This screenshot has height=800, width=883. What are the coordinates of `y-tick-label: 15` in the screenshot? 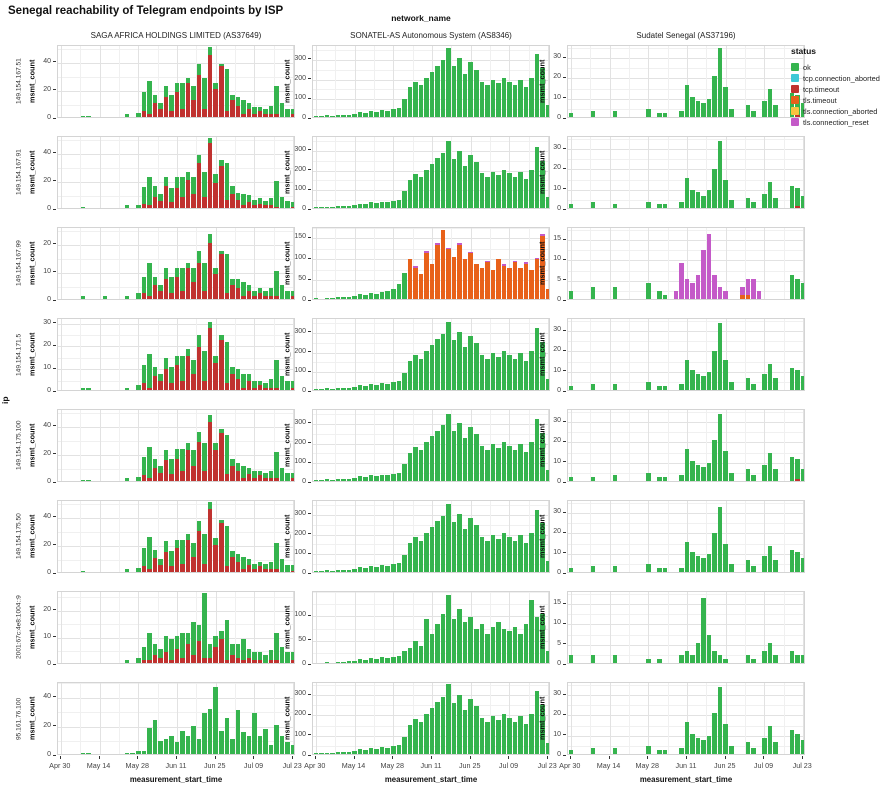 It's located at (557, 603).